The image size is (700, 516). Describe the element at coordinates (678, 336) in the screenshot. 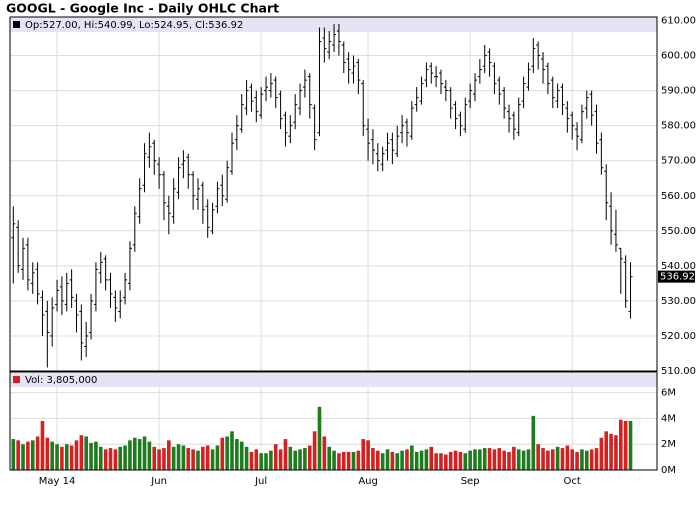

I see `y-tick-label: 520.00` at that location.